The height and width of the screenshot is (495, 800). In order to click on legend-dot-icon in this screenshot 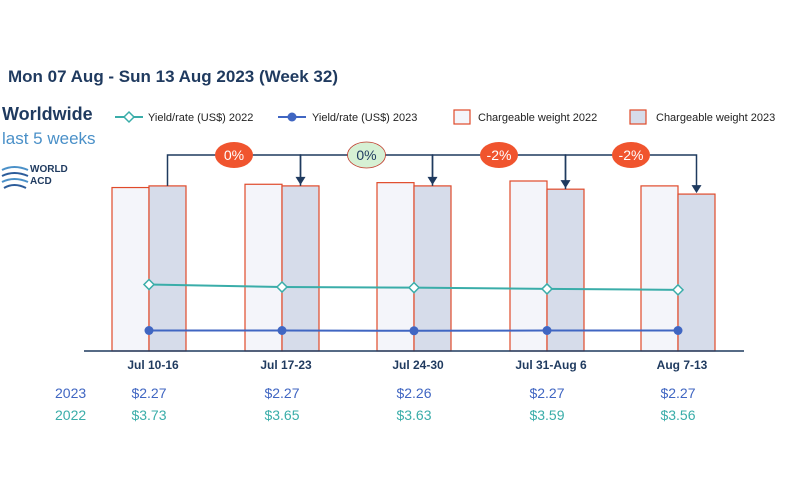, I will do `click(292, 117)`.